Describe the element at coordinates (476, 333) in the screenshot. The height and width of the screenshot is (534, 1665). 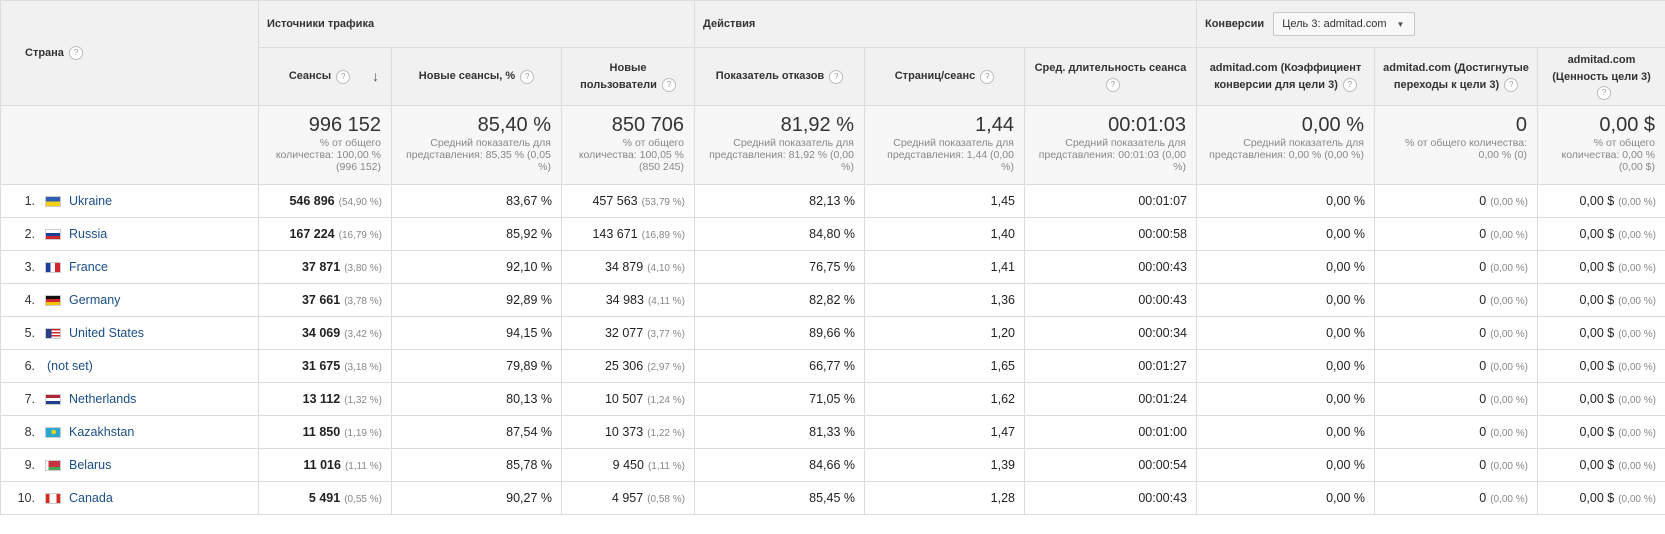
I see `new-sessions-cell: 94,15 %` at that location.